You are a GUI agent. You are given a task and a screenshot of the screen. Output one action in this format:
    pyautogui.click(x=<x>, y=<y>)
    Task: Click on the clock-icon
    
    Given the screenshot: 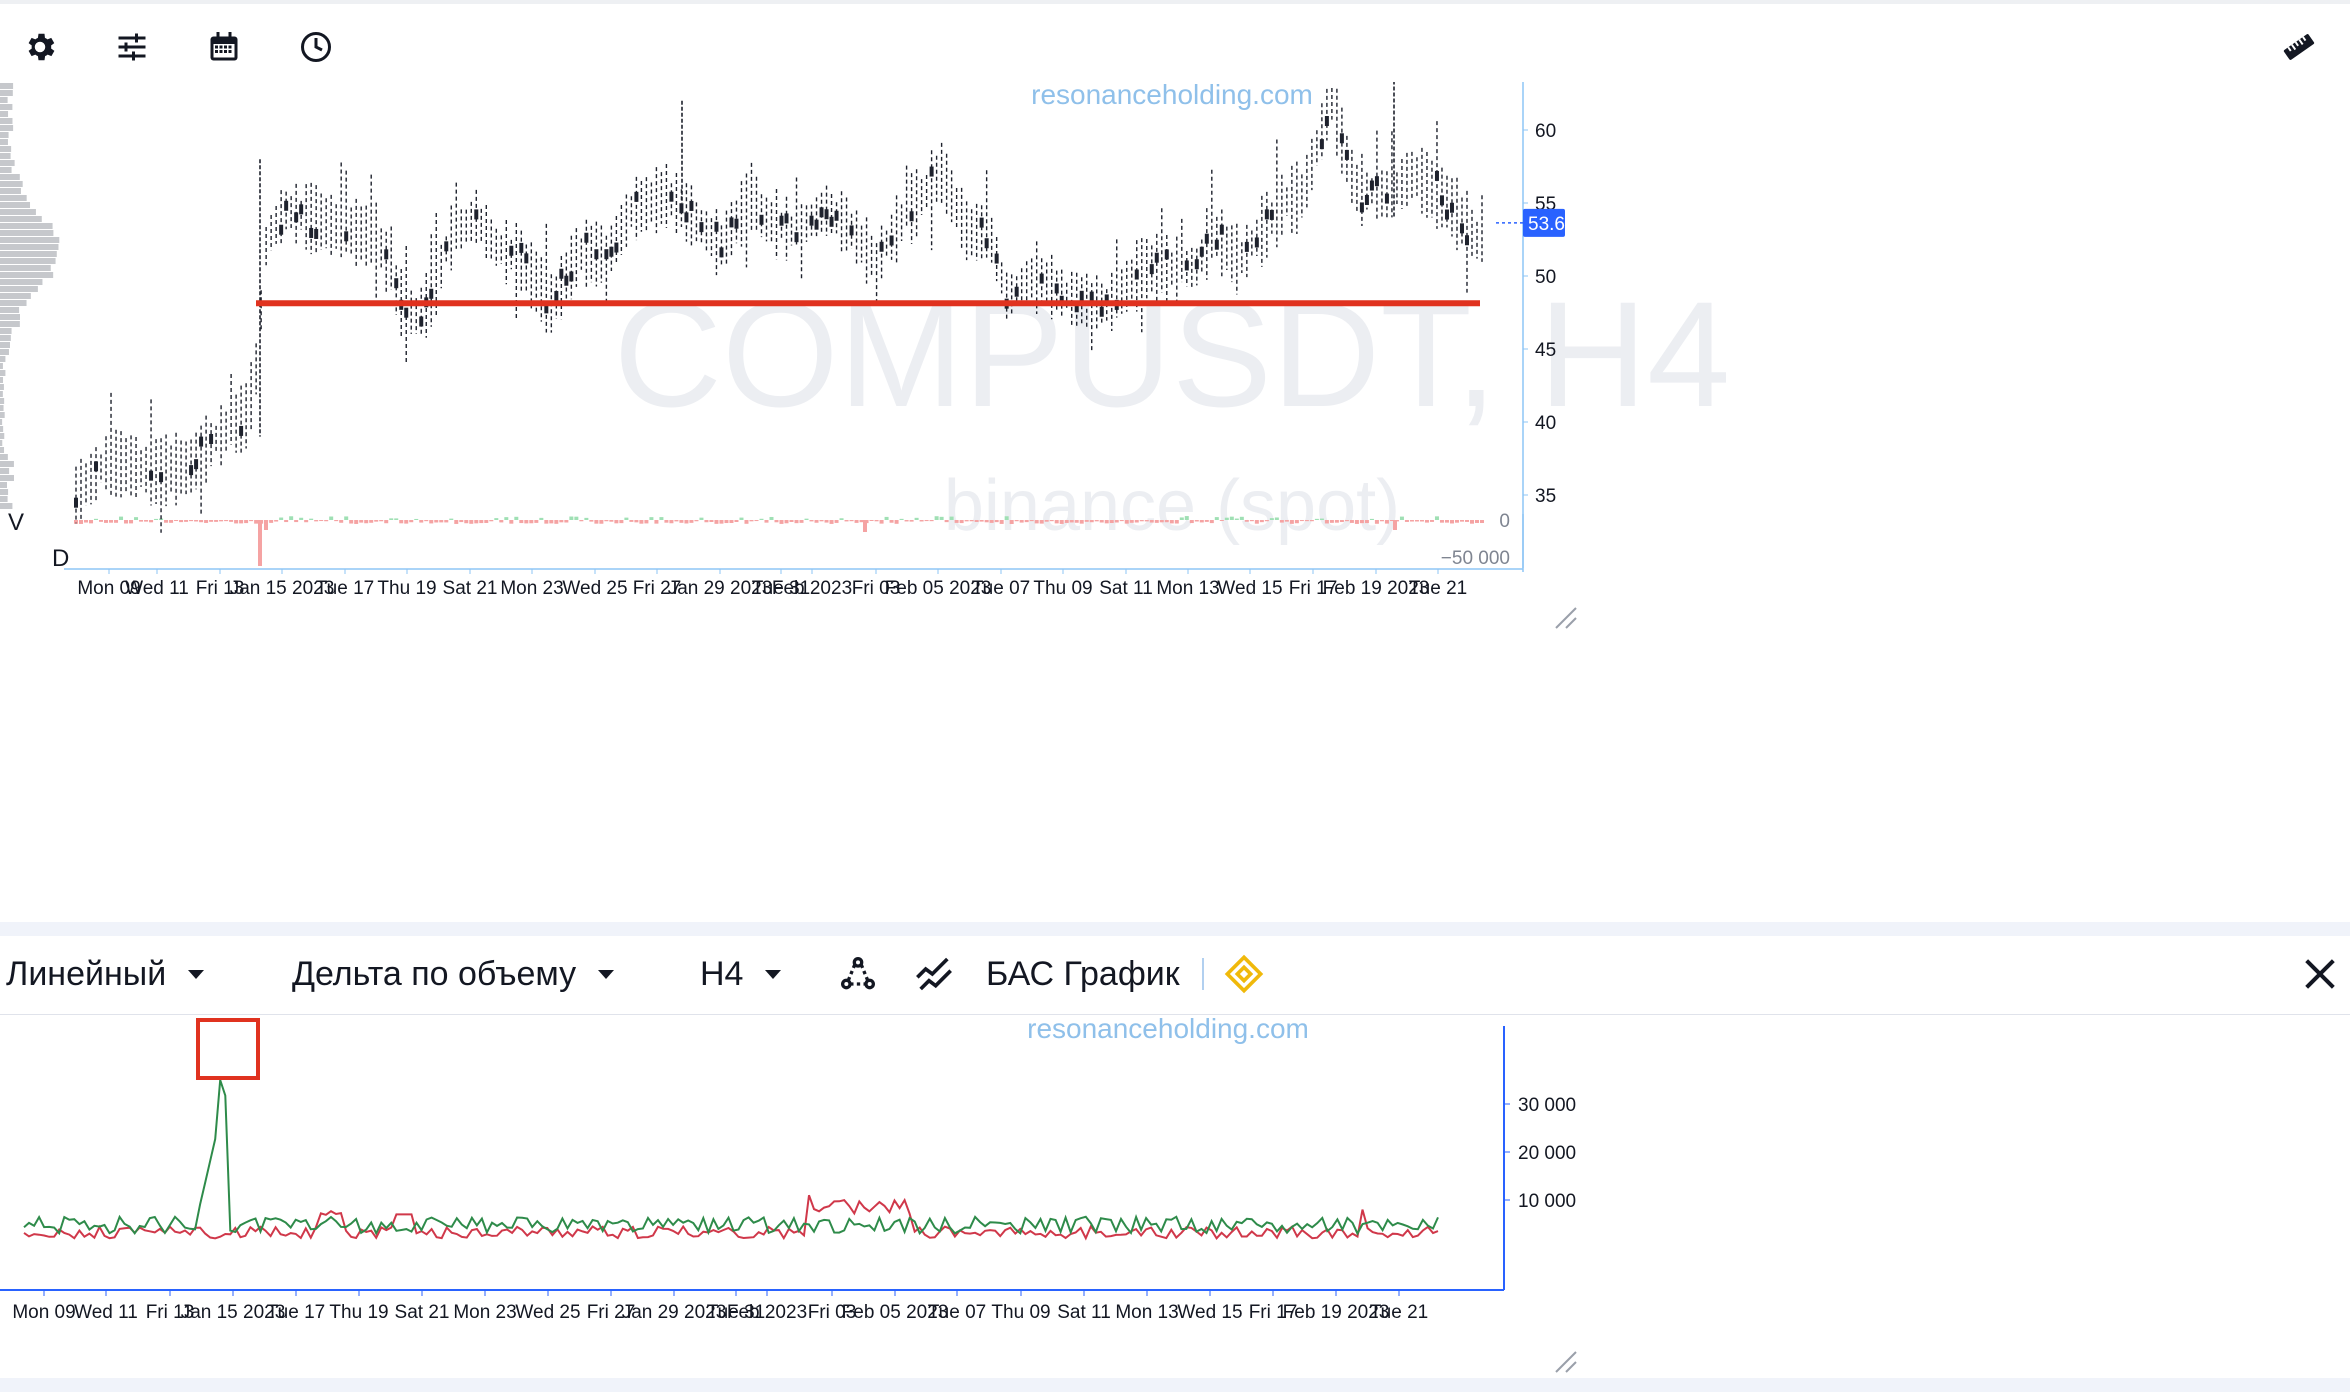 What is the action you would take?
    pyautogui.click(x=316, y=47)
    